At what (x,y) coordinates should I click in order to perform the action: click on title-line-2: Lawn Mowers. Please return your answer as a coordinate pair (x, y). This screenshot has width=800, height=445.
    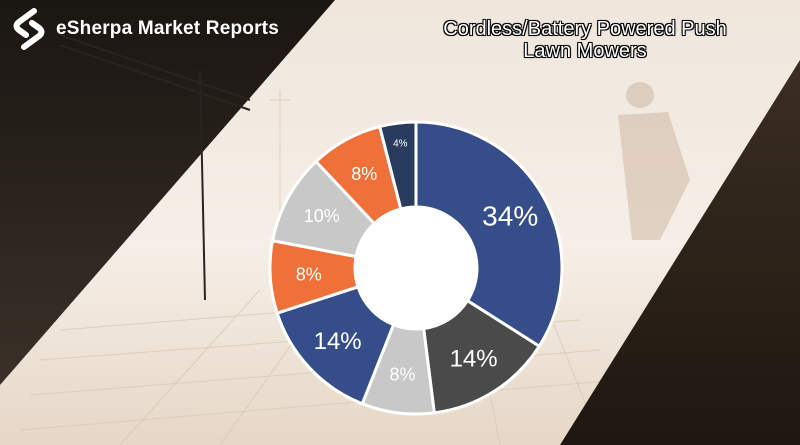
    Looking at the image, I should click on (585, 51).